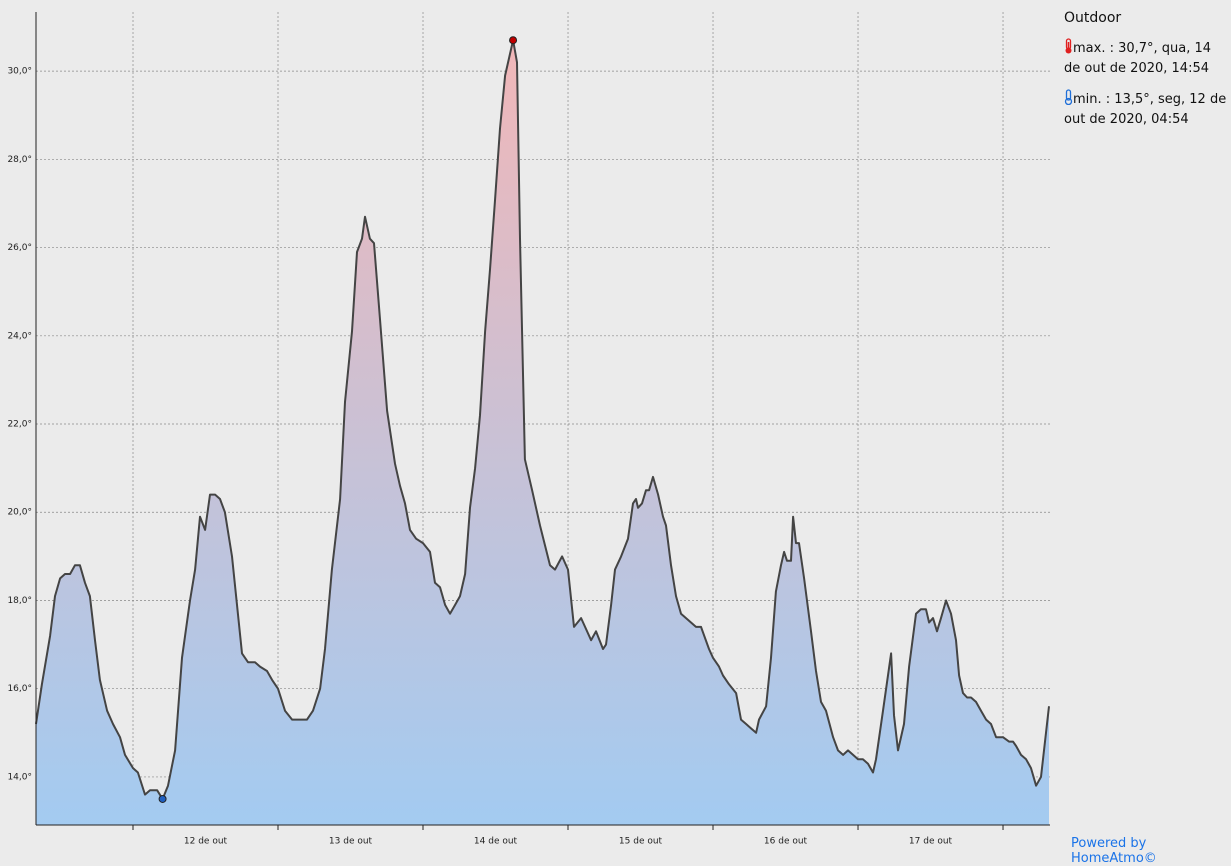 This screenshot has height=866, width=1231. What do you see at coordinates (641, 842) in the screenshot?
I see `x-tick-label: 15 de out` at bounding box center [641, 842].